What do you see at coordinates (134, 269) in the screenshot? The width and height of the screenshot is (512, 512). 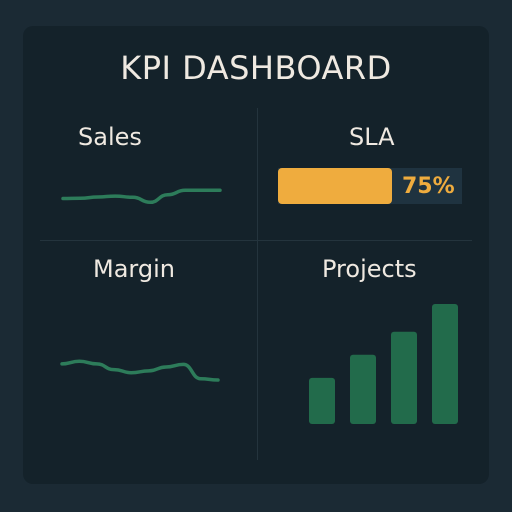 I see `margin-label: Margin` at bounding box center [134, 269].